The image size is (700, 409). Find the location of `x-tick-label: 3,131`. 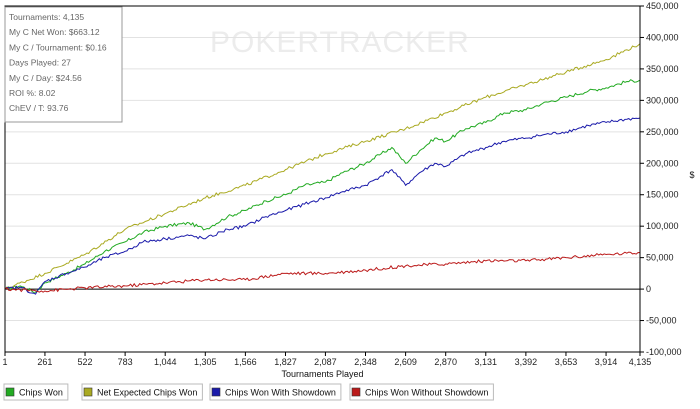

x-tick-label: 3,131 is located at coordinates (486, 362).